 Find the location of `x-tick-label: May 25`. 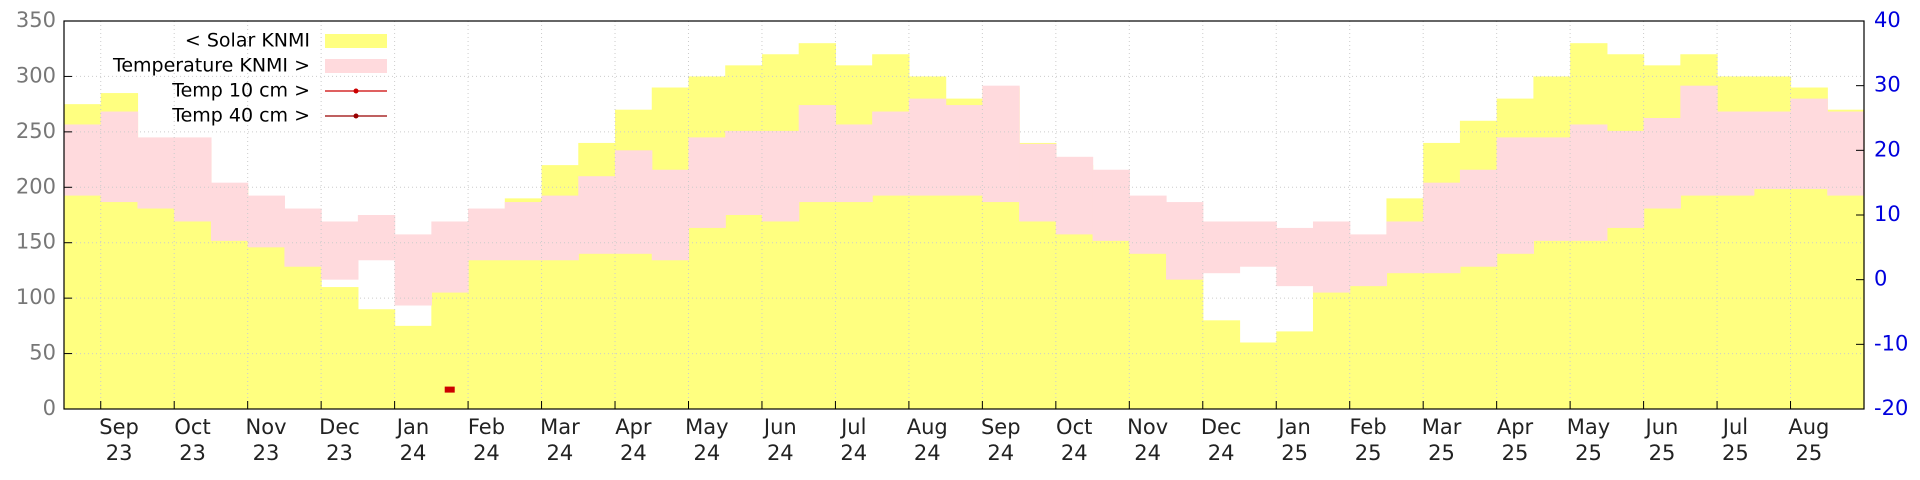

x-tick-label: May 25 is located at coordinates (1588, 440).